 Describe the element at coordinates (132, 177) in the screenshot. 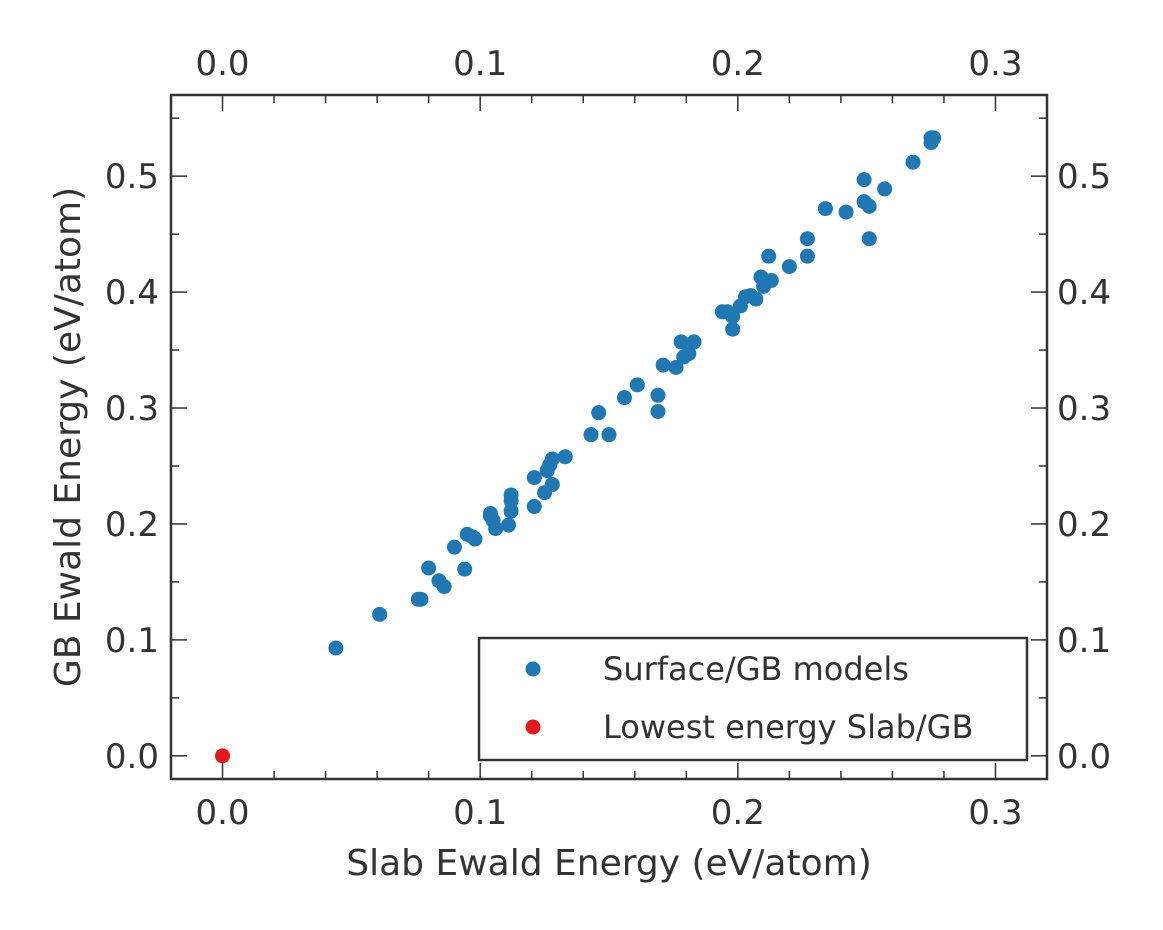

I see `y-tick-label: 0.5` at that location.